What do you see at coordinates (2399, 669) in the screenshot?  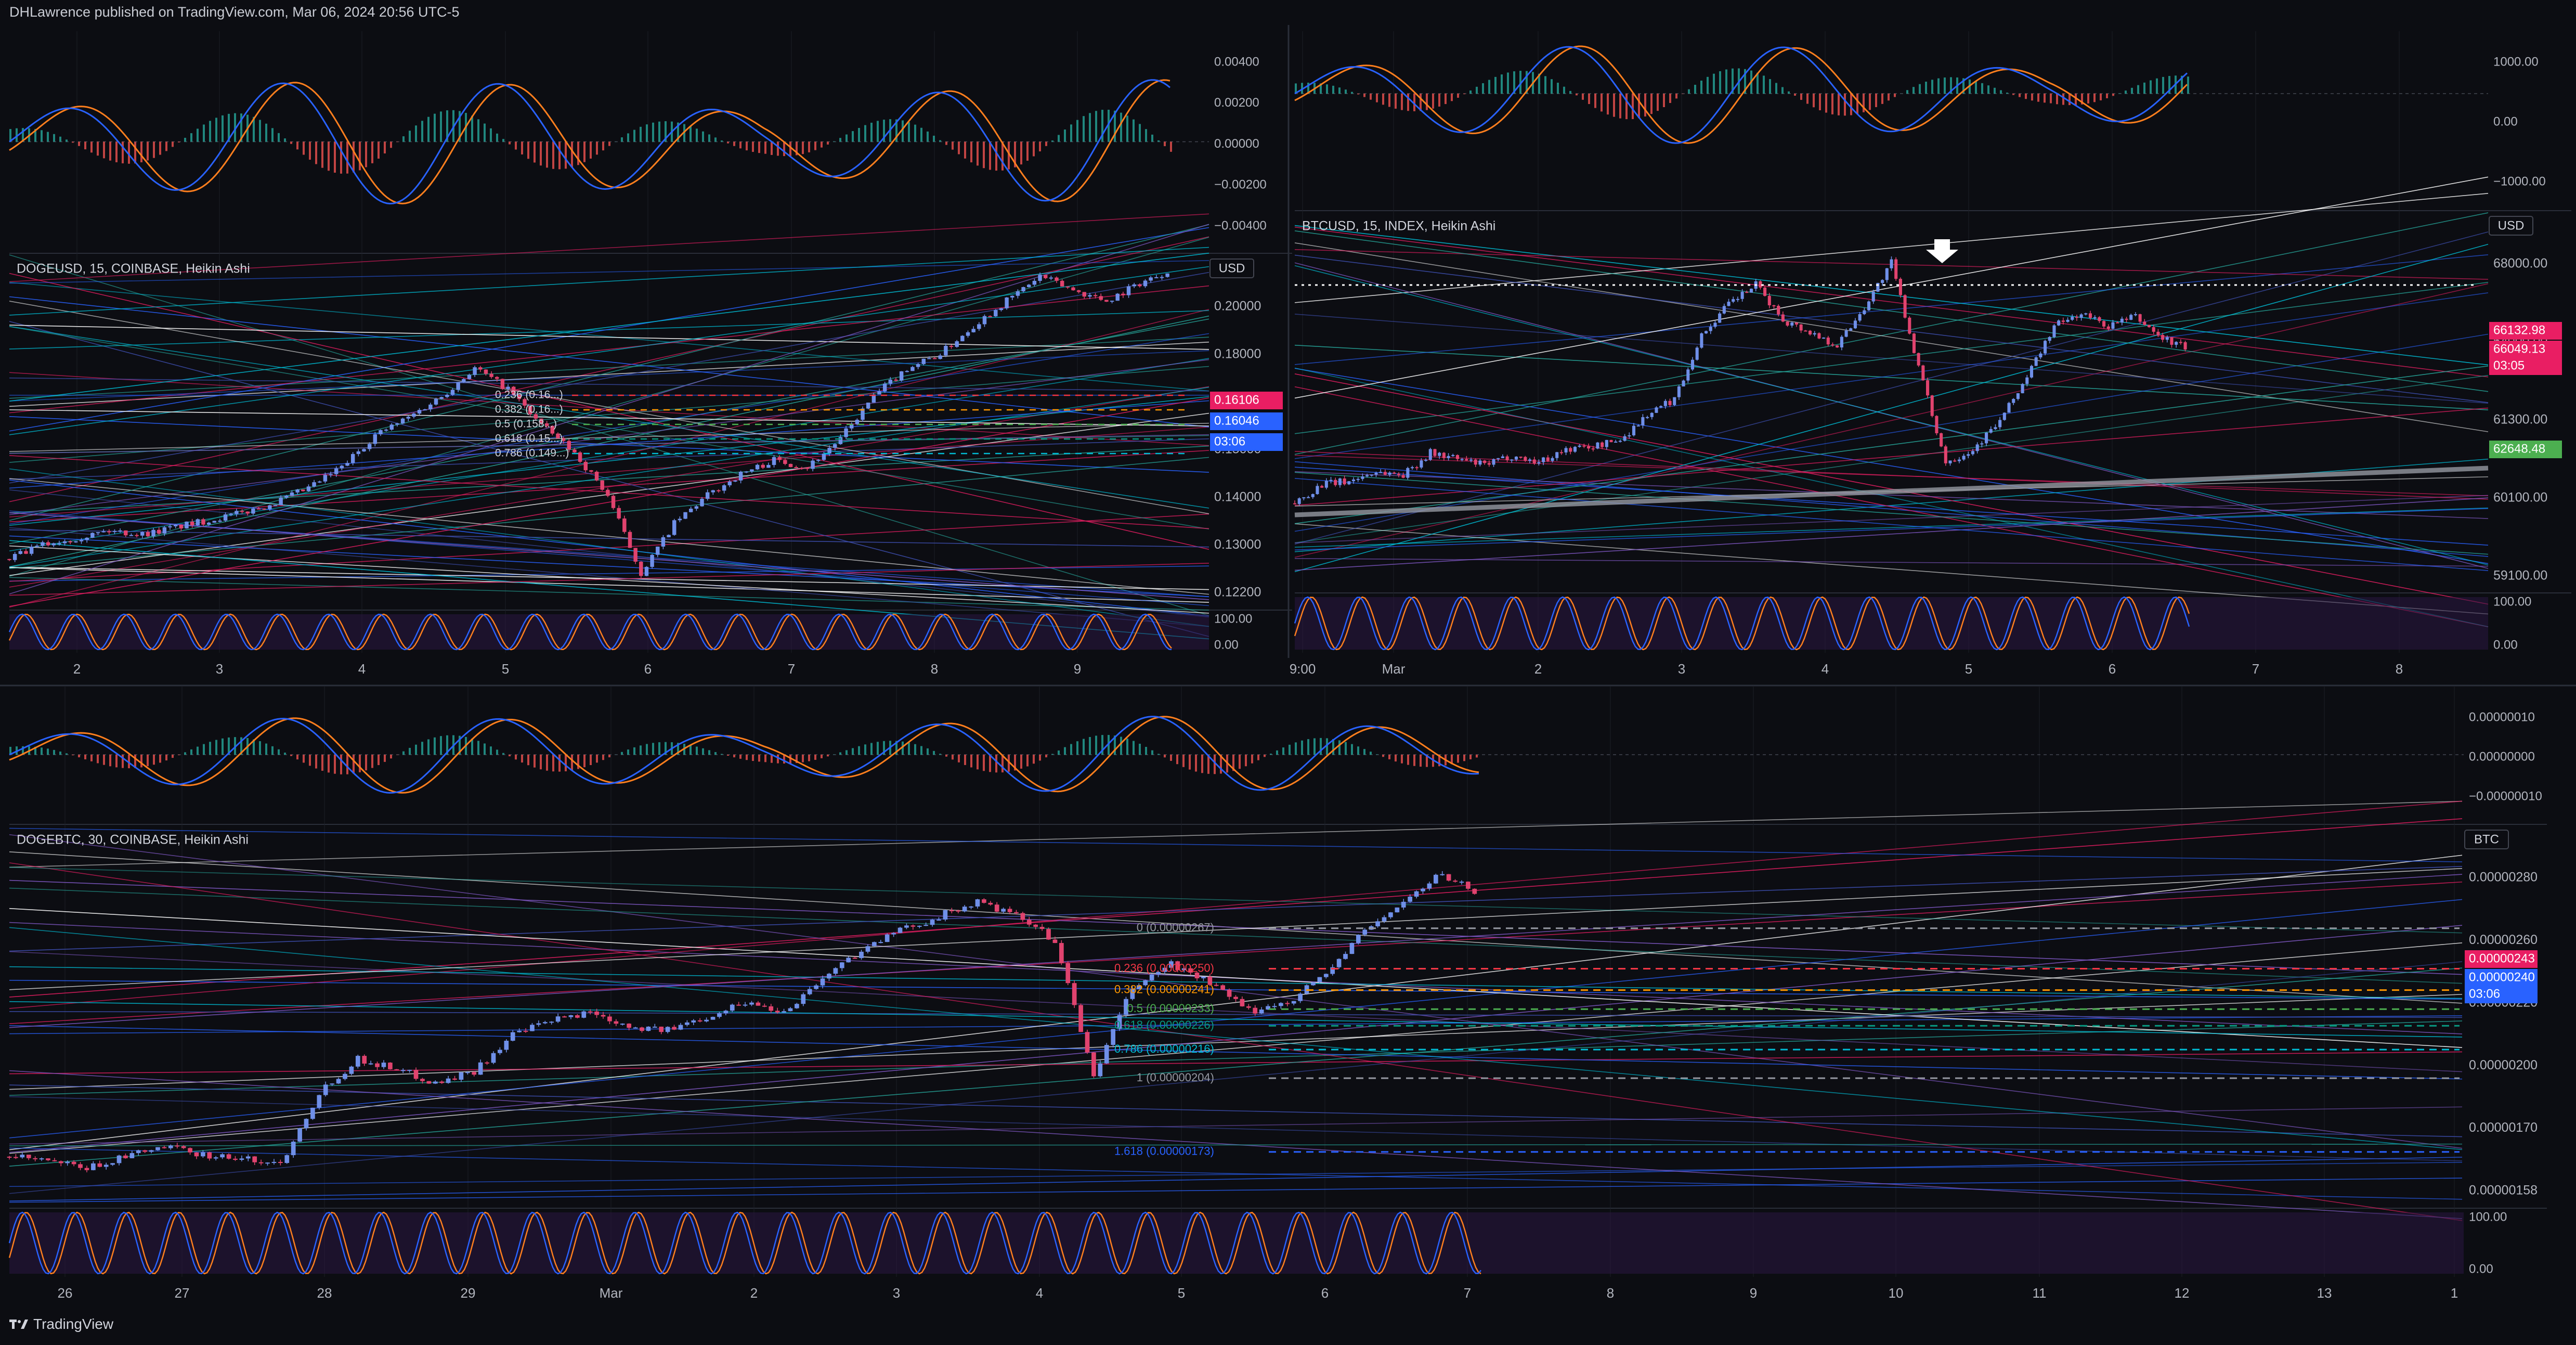 I see `time-tick-label: 8` at bounding box center [2399, 669].